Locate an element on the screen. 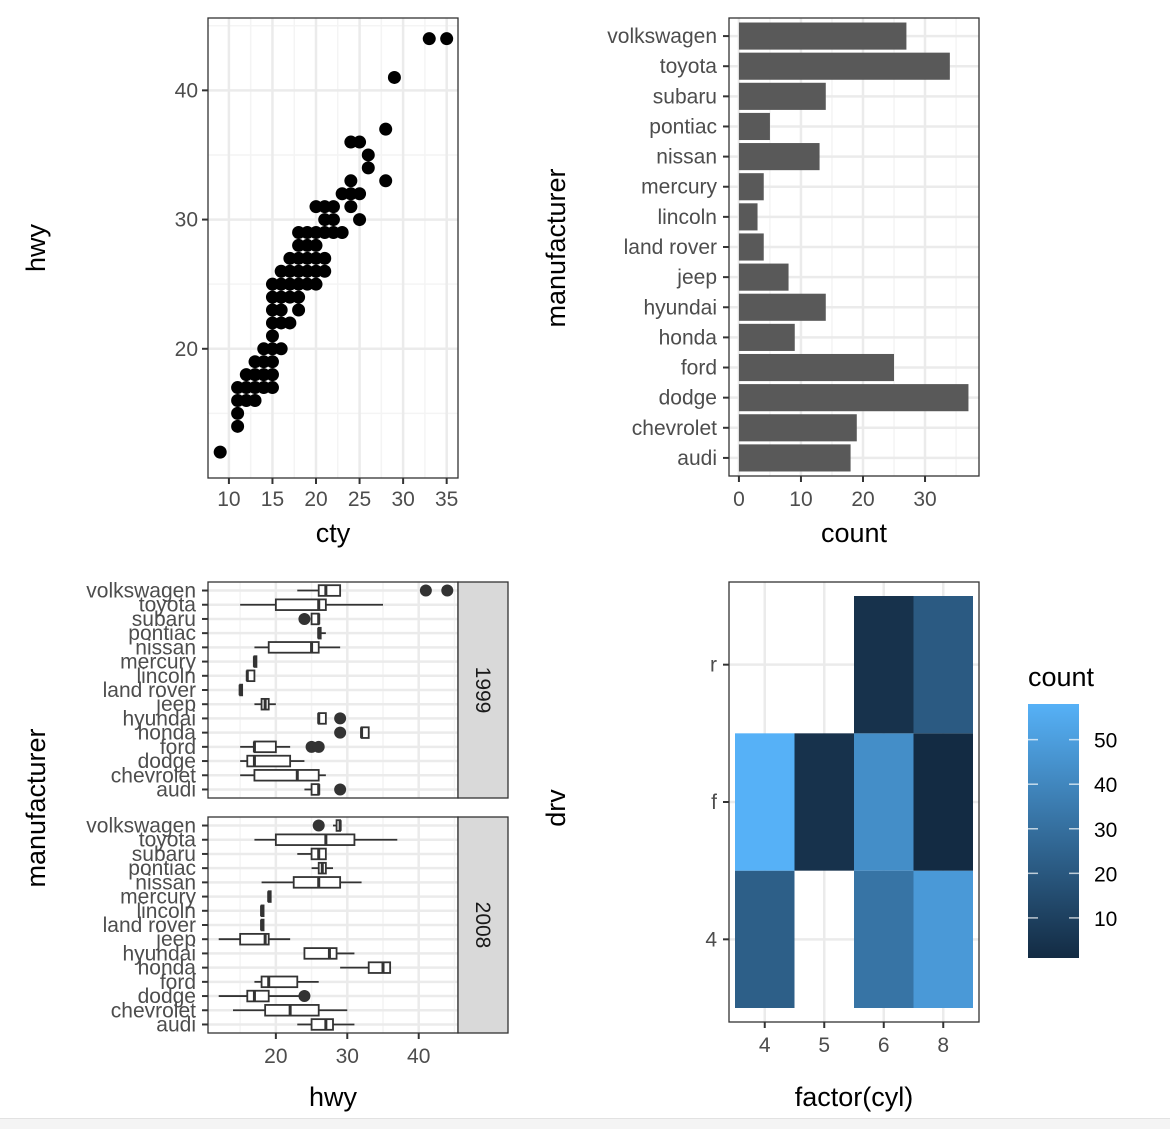 The width and height of the screenshot is (1170, 1129). boxplot-box-ford is located at coordinates (279, 982).